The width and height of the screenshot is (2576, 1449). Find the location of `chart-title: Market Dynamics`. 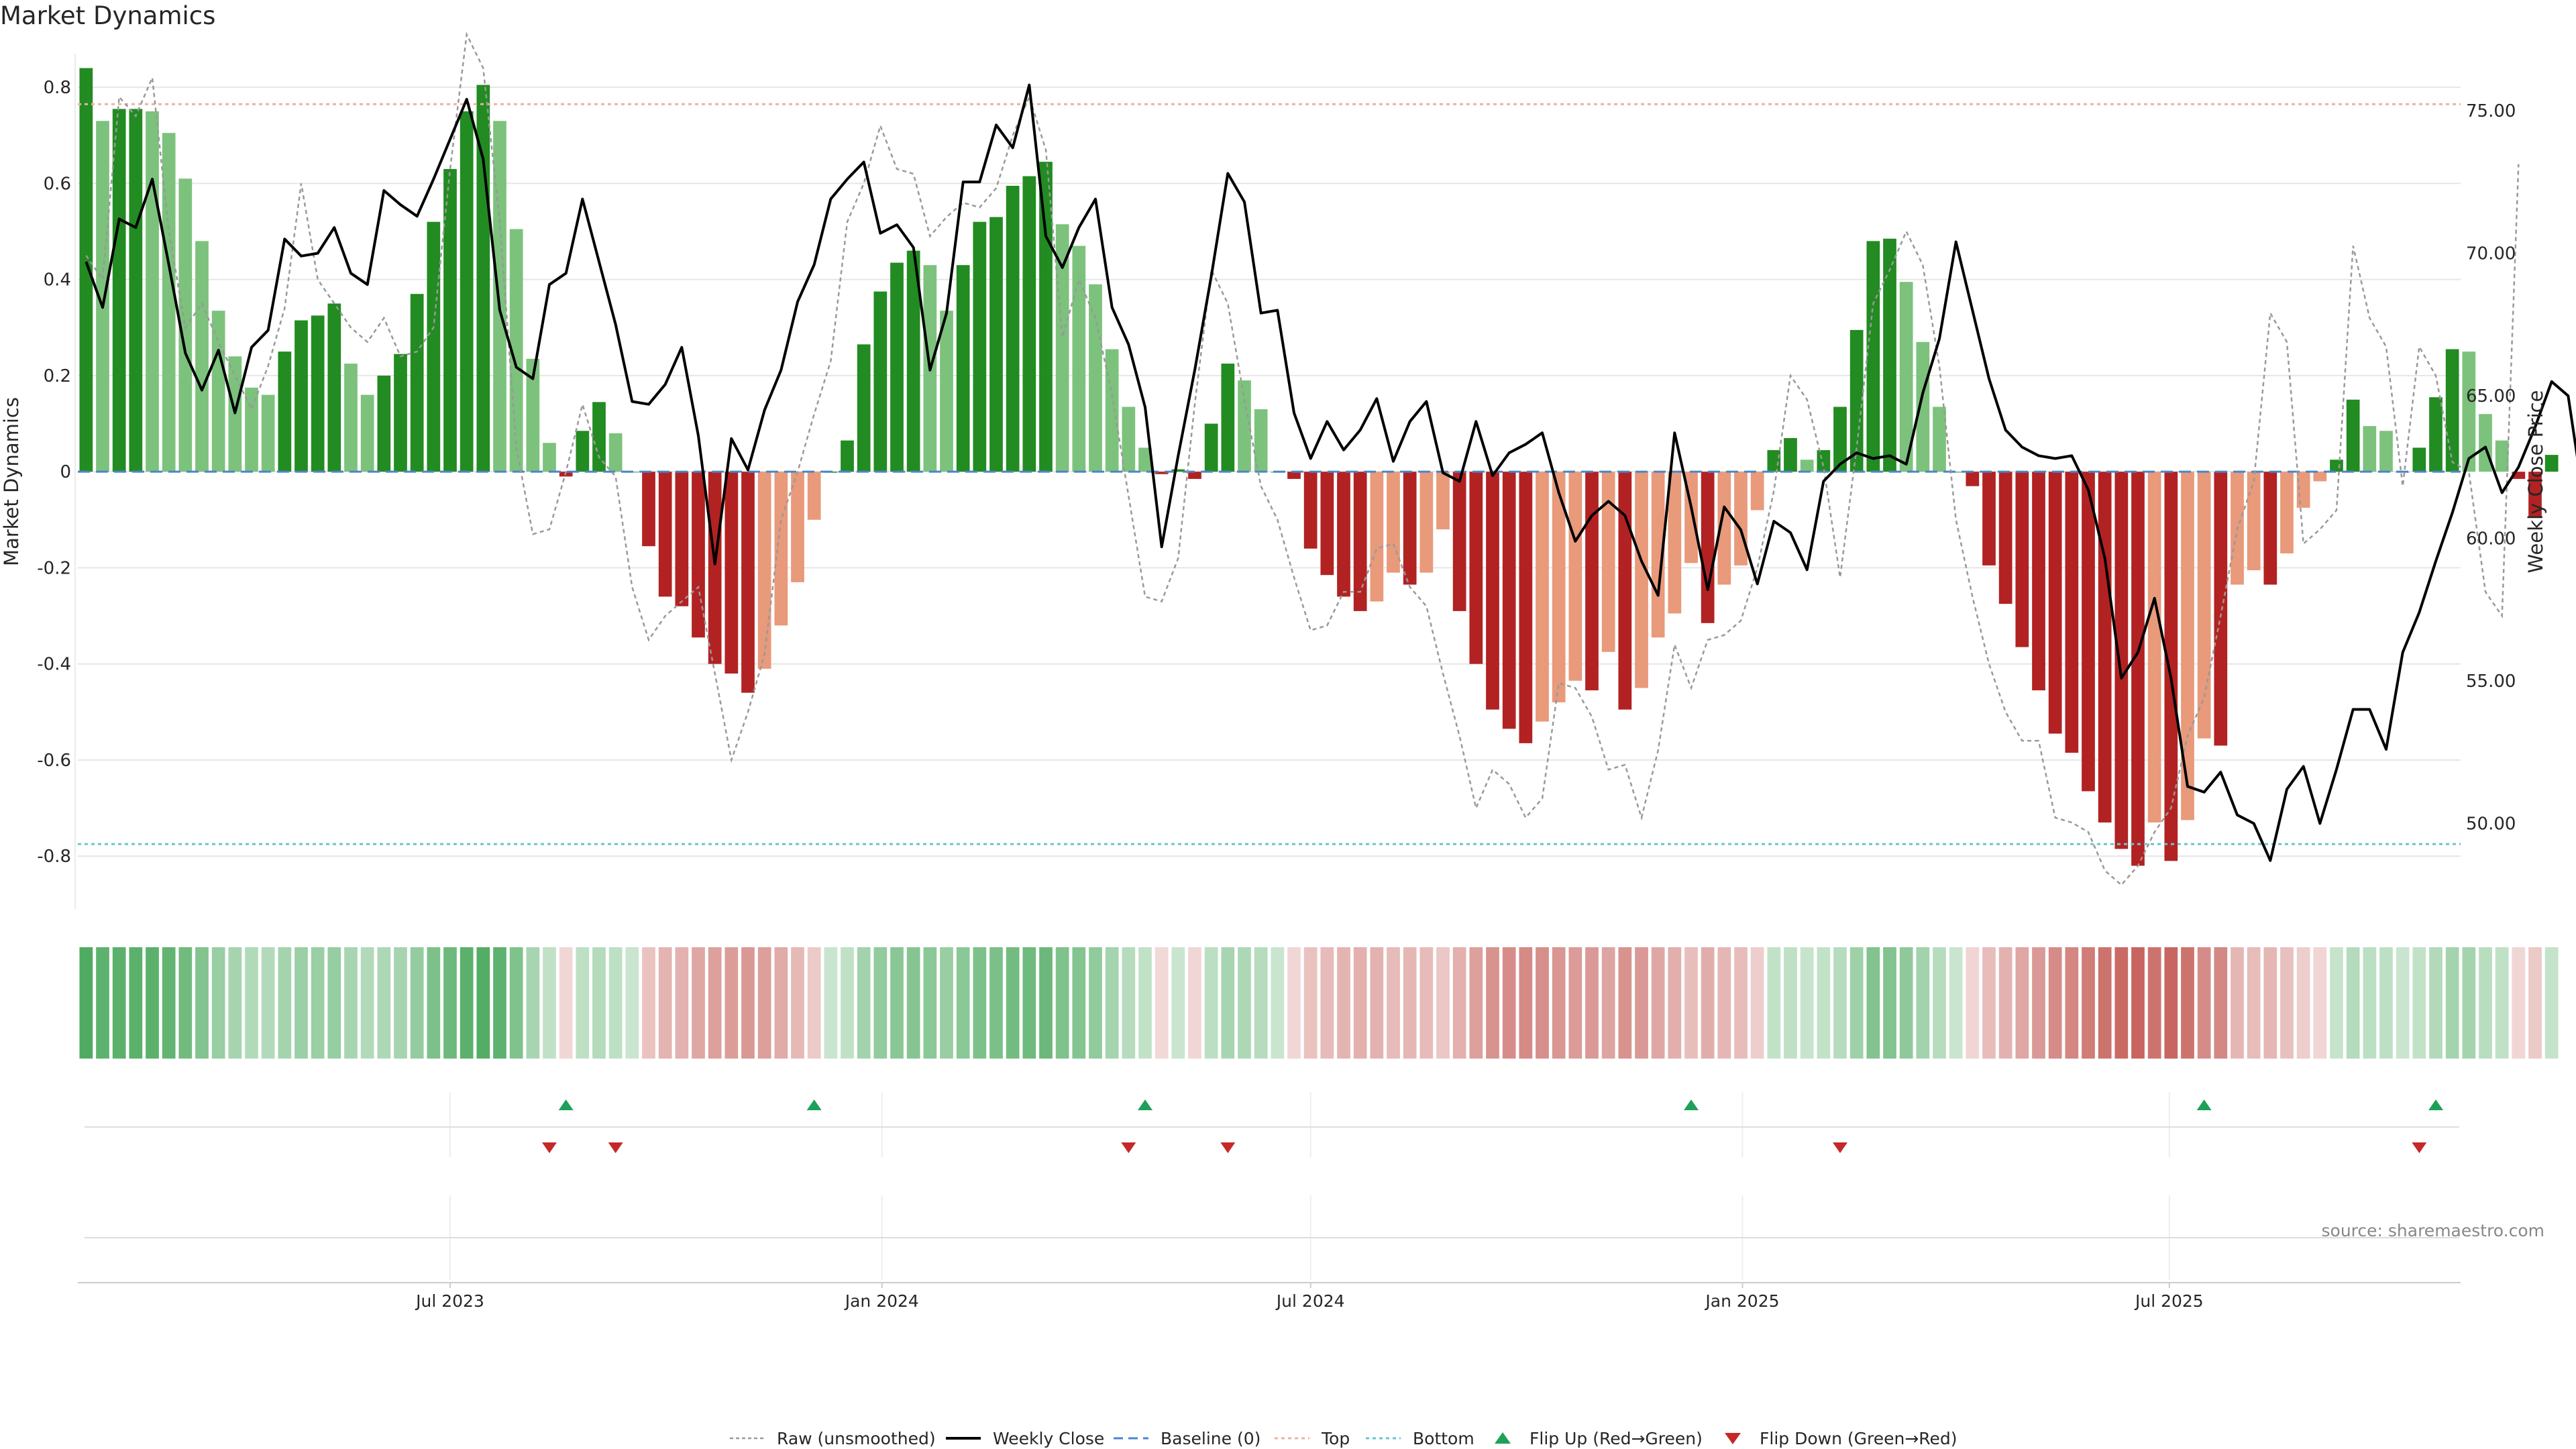

chart-title: Market Dynamics is located at coordinates (108, 15).